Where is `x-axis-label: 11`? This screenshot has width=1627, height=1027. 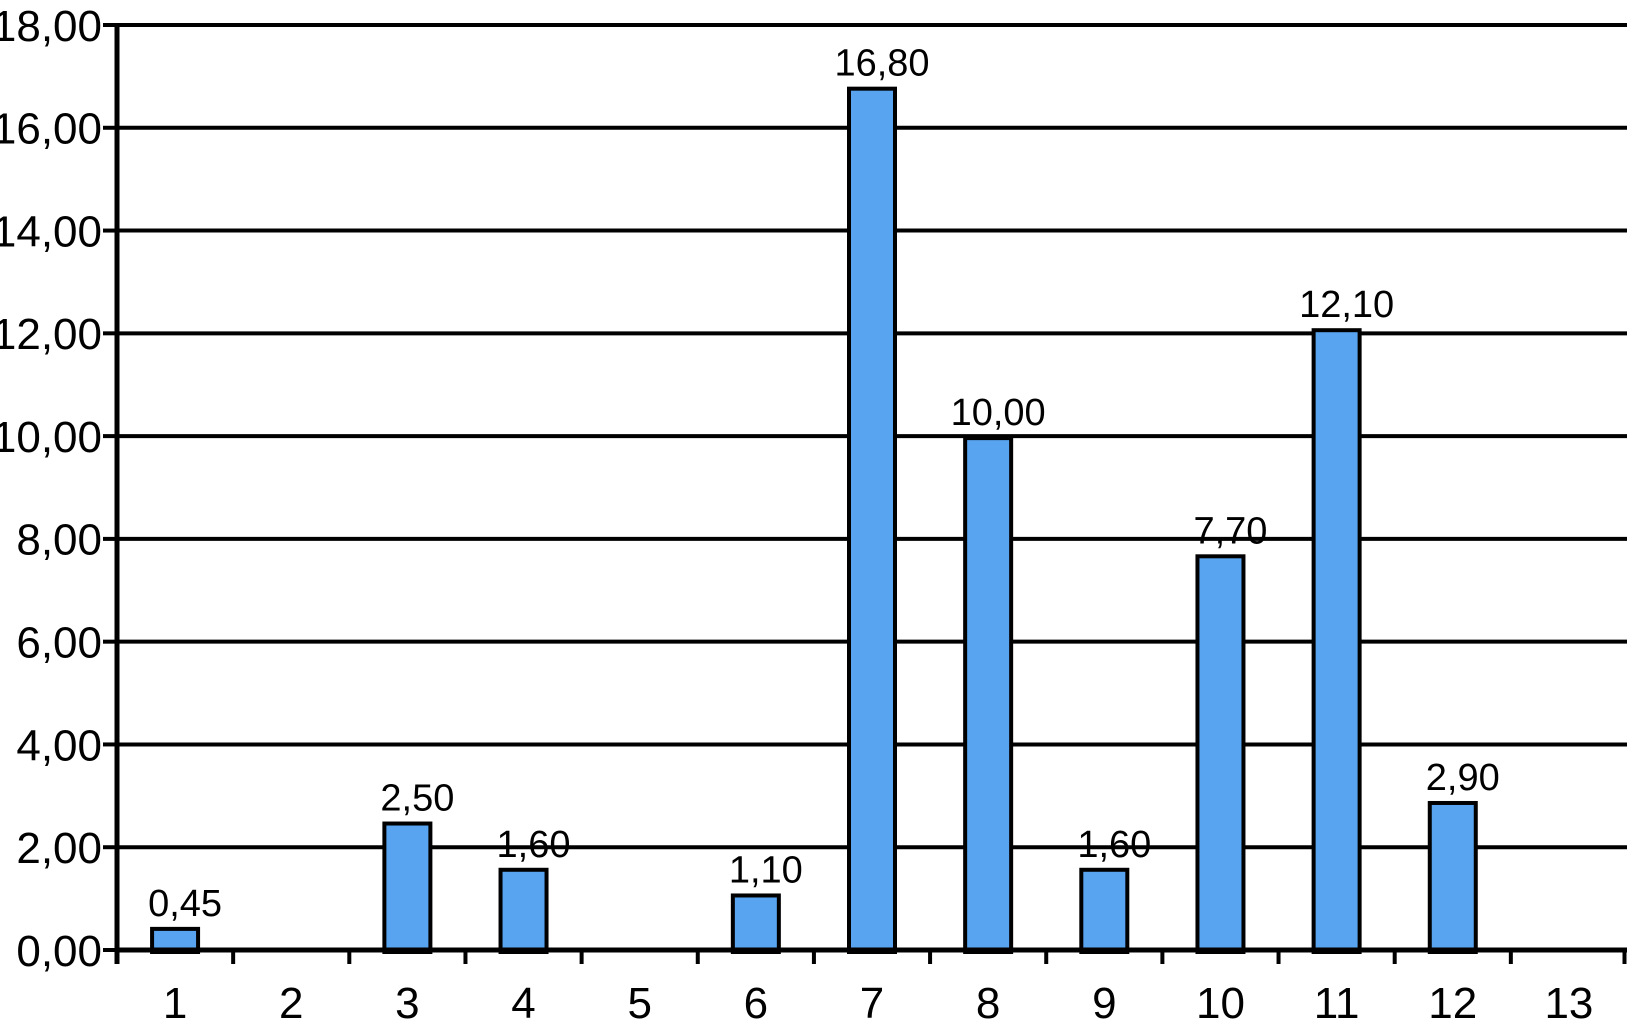 x-axis-label: 11 is located at coordinates (1337, 1003).